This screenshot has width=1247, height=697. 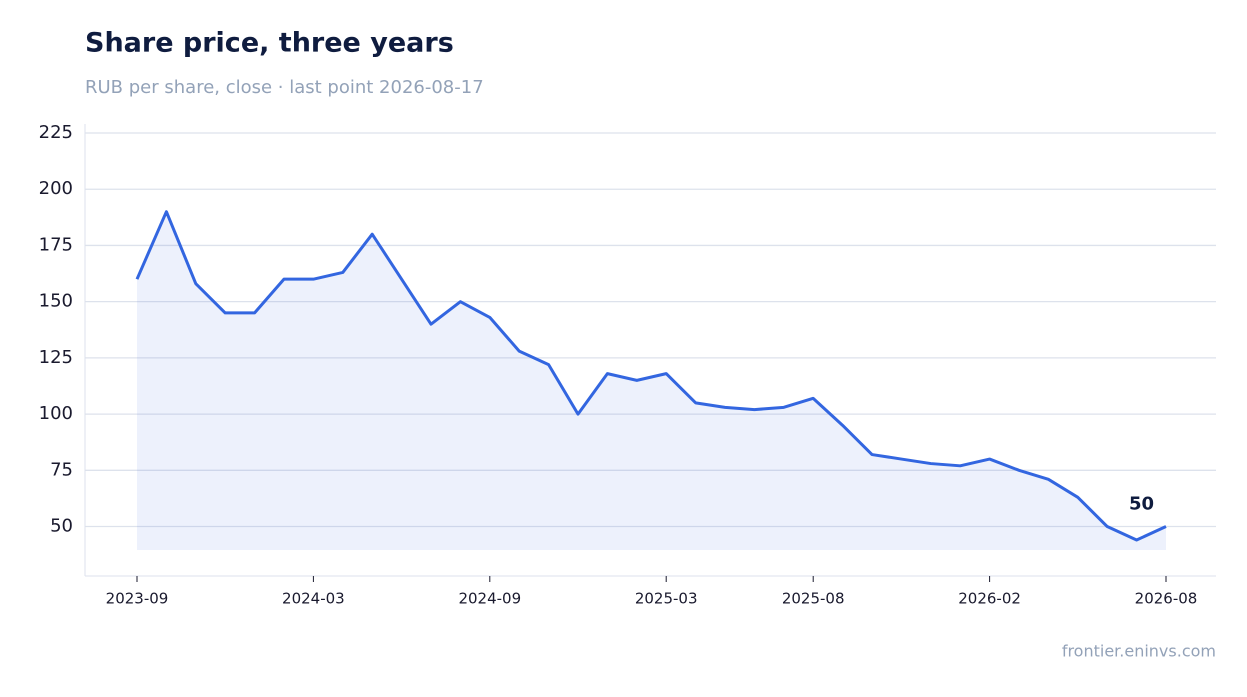 I want to click on x-tick-label: 2026-02, so click(x=989, y=599).